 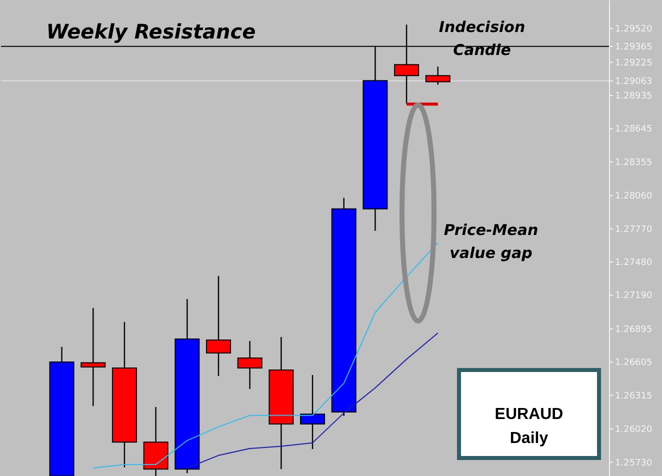 I want to click on annotation: Indecision Candle, so click(x=482, y=38).